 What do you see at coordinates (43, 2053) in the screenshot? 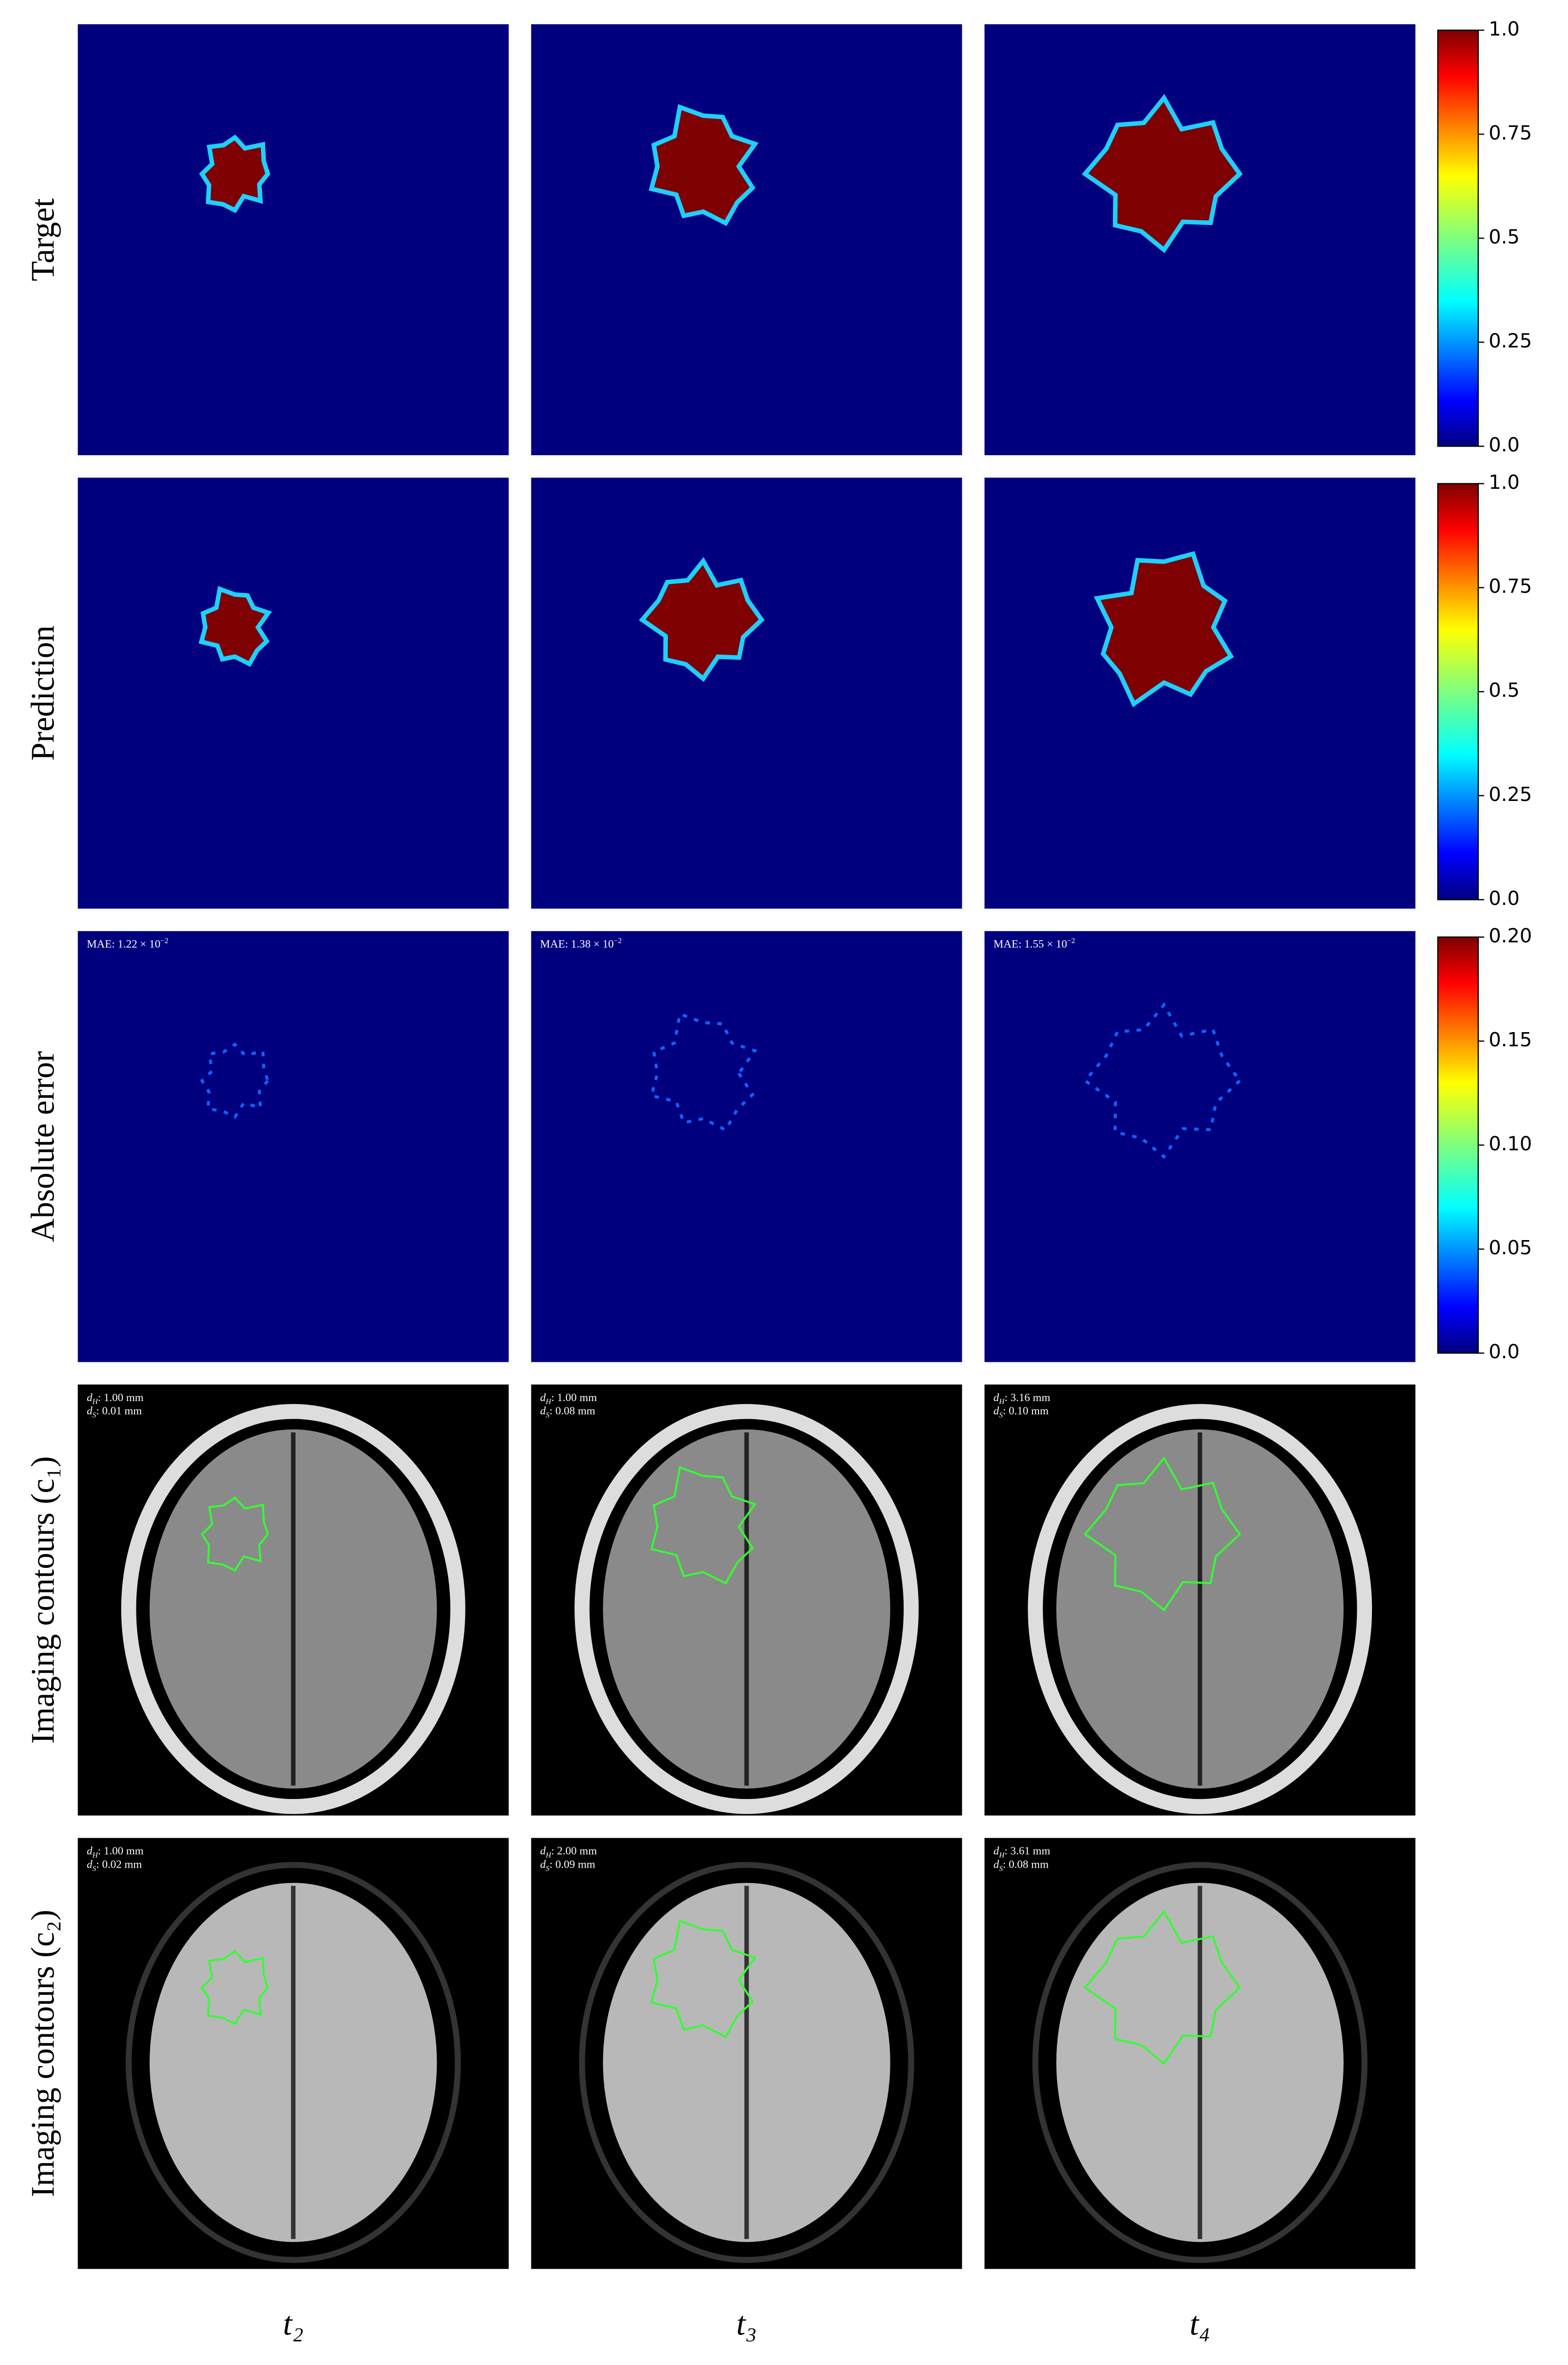
I see `row-label: Imaging contours (c₂)` at bounding box center [43, 2053].